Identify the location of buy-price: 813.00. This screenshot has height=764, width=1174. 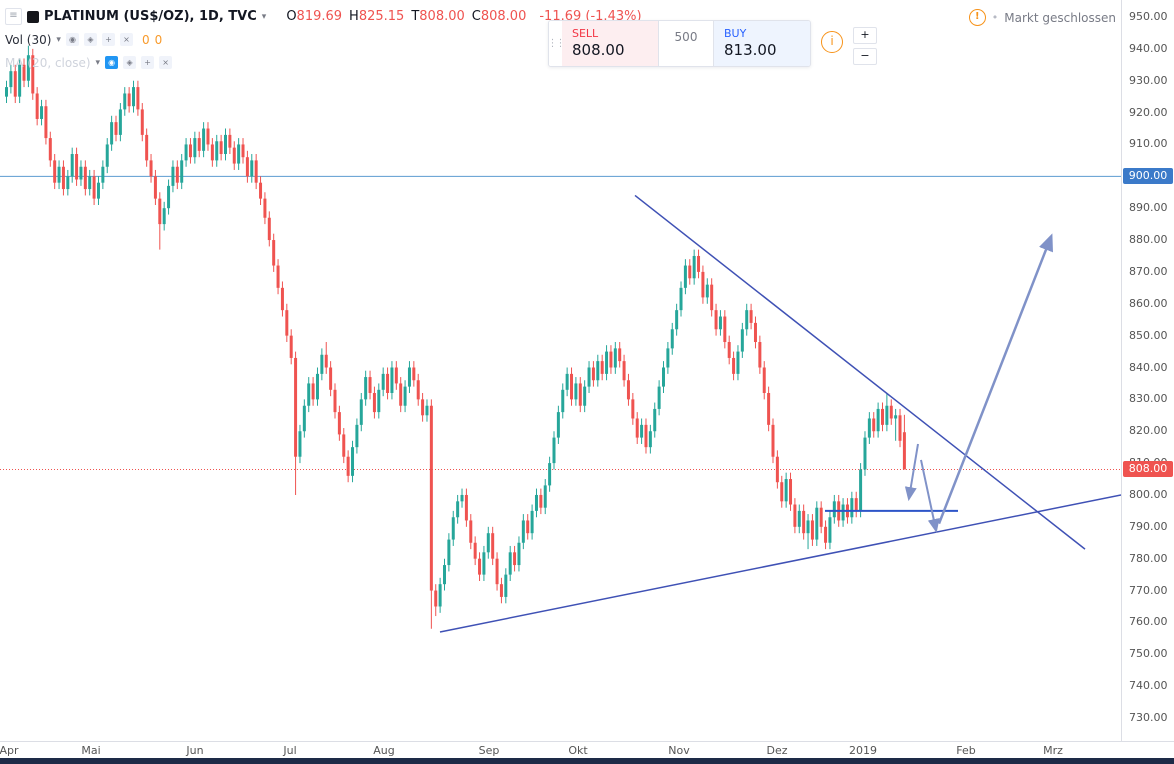
(750, 50).